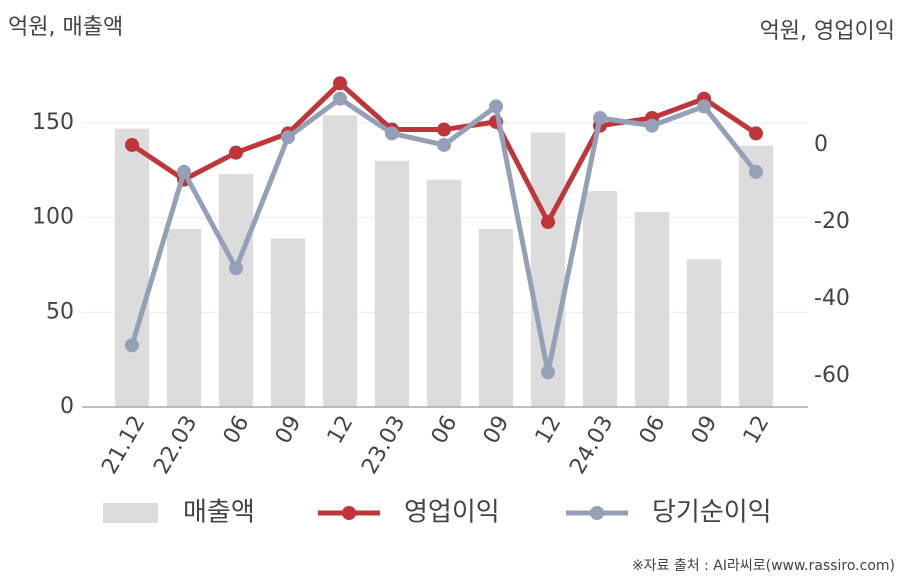  What do you see at coordinates (53, 122) in the screenshot?
I see `y-tick-label: 150` at bounding box center [53, 122].